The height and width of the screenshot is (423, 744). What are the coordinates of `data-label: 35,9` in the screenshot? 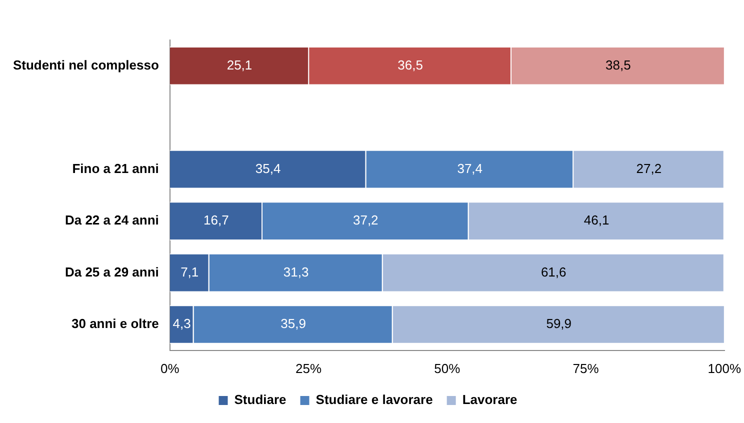 It's located at (293, 324).